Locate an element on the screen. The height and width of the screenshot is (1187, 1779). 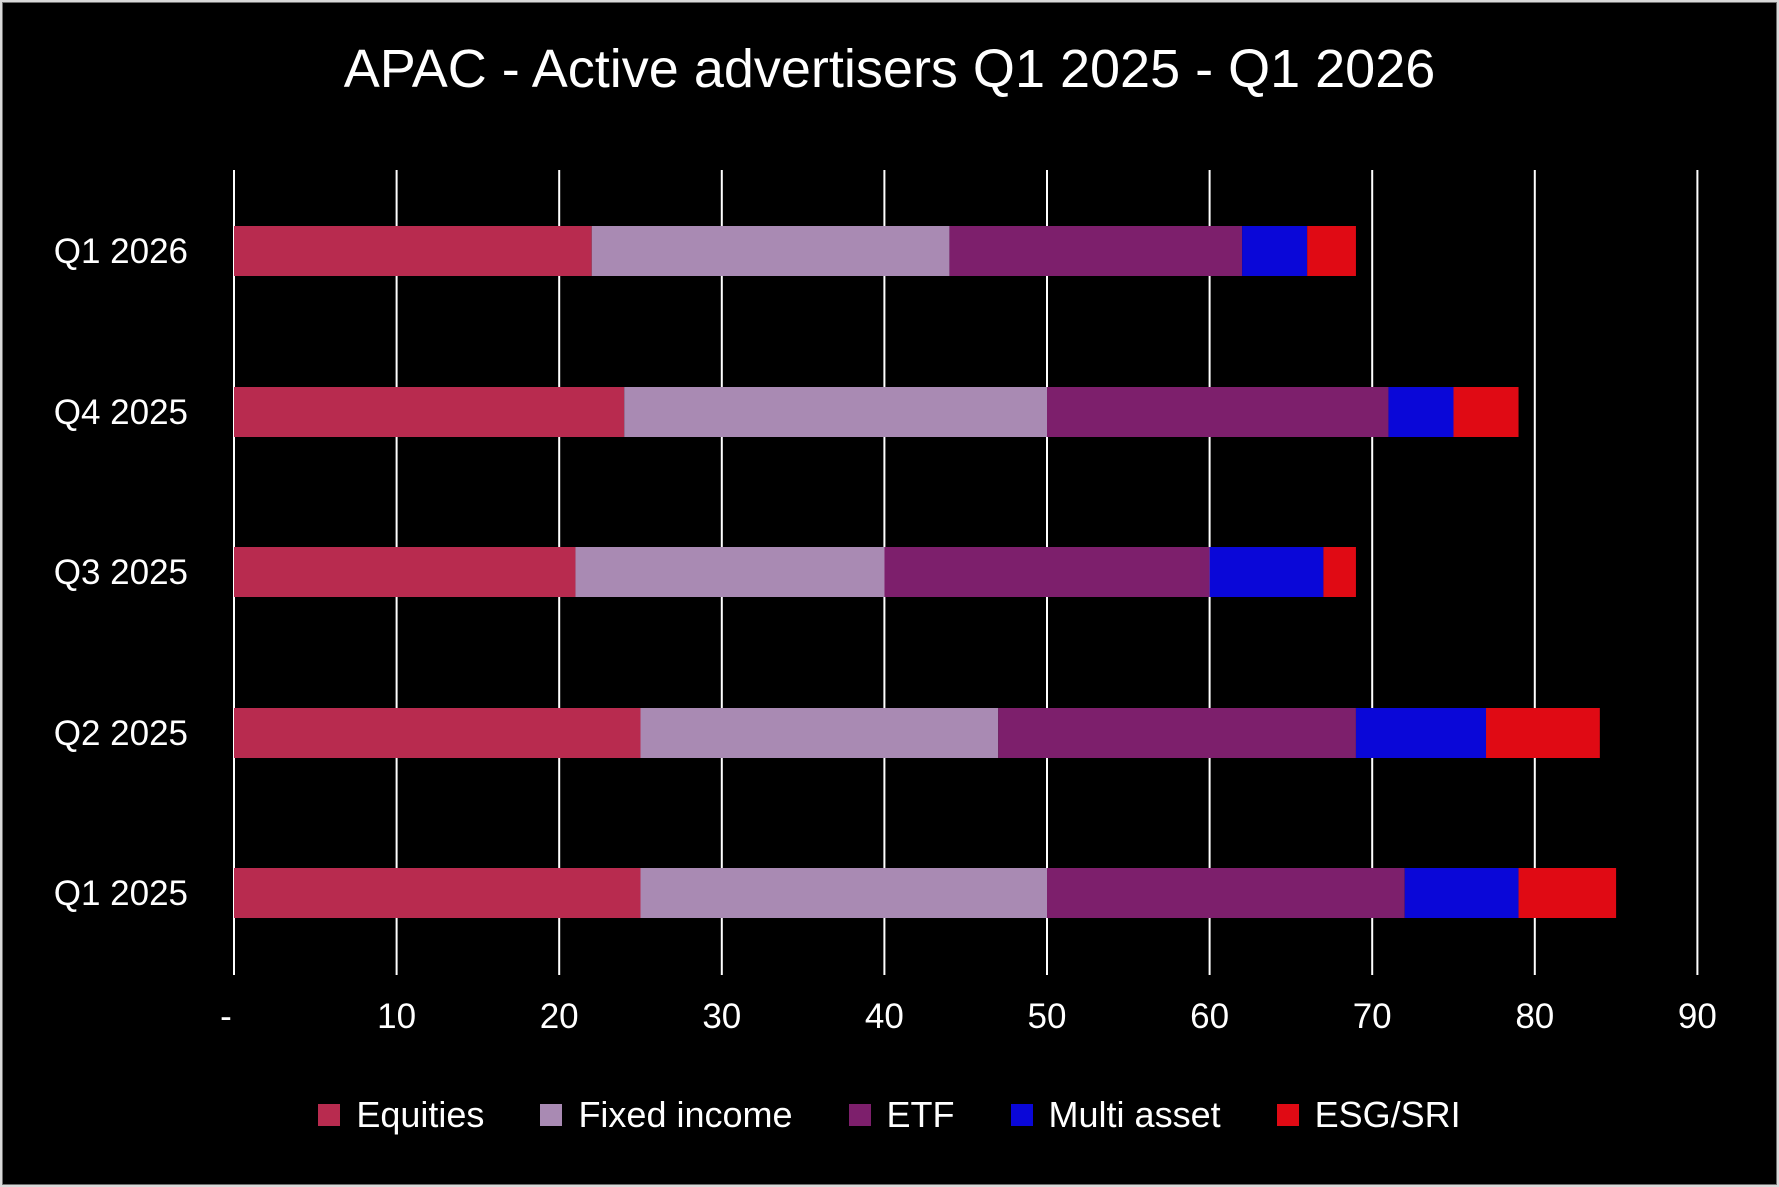
legend-item: Fixed income is located at coordinates (666, 1115).